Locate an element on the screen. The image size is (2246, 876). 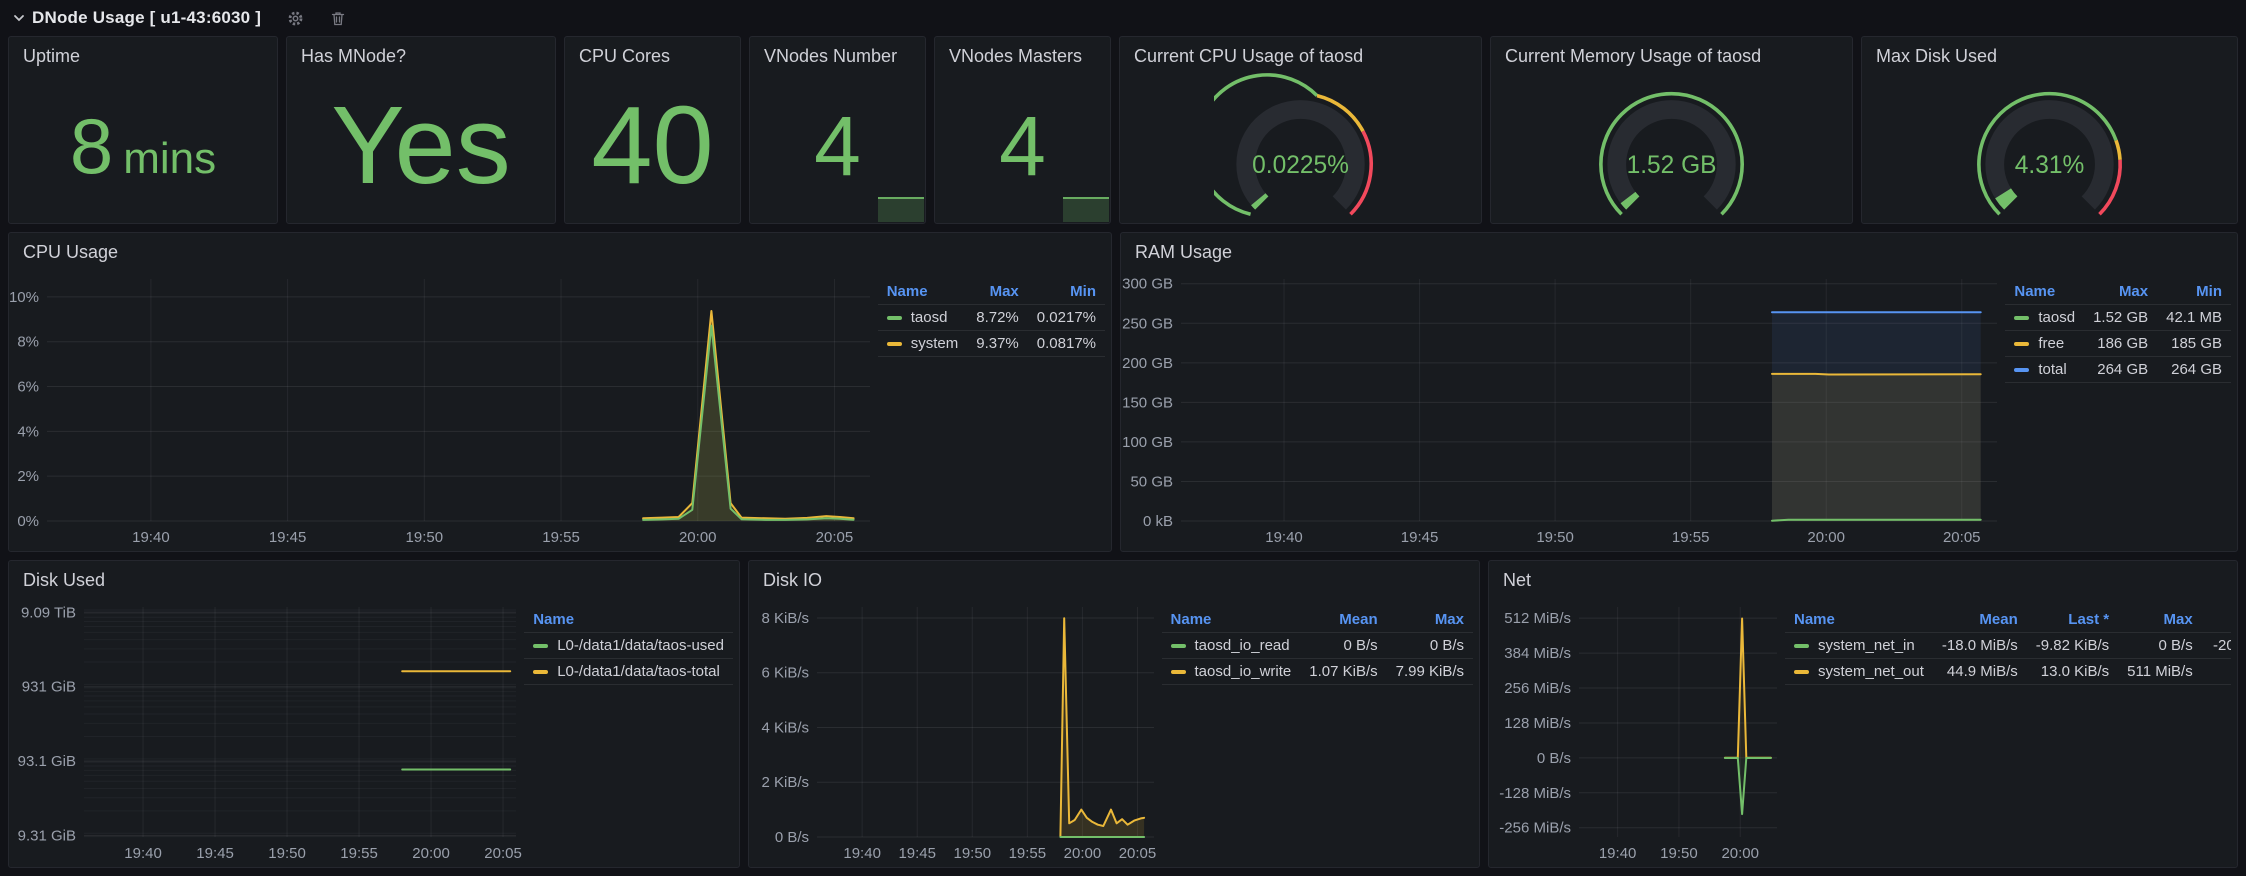
panel-title: CPU Cores is located at coordinates (625, 56).